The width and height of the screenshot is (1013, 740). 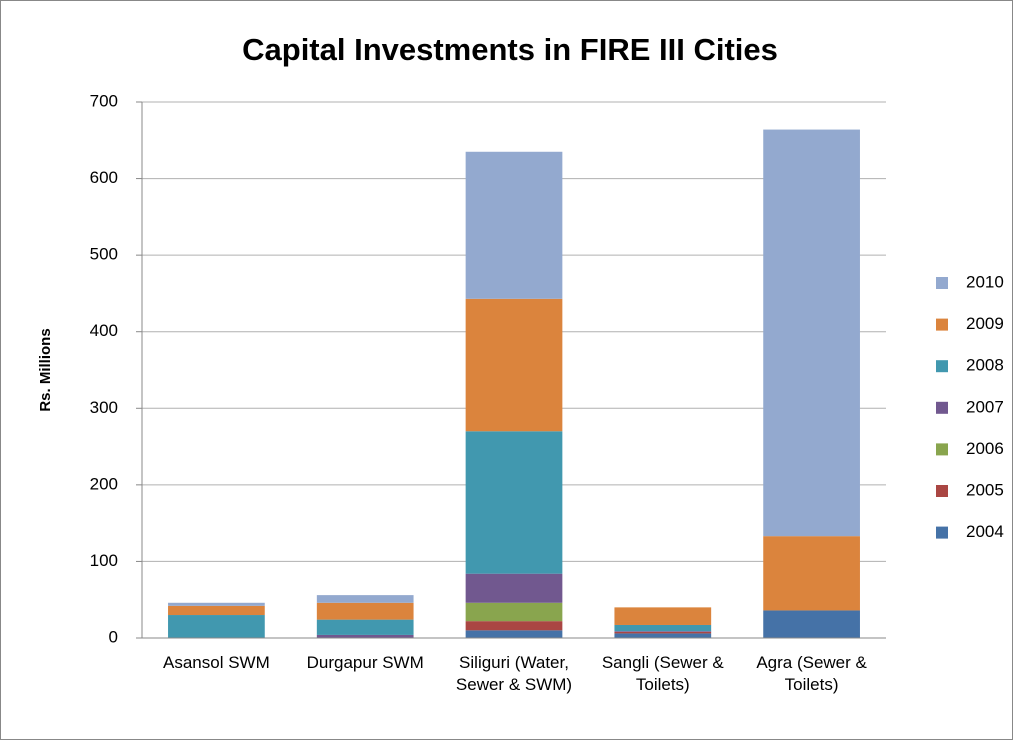 I want to click on y-tick-label: 600, so click(x=104, y=177).